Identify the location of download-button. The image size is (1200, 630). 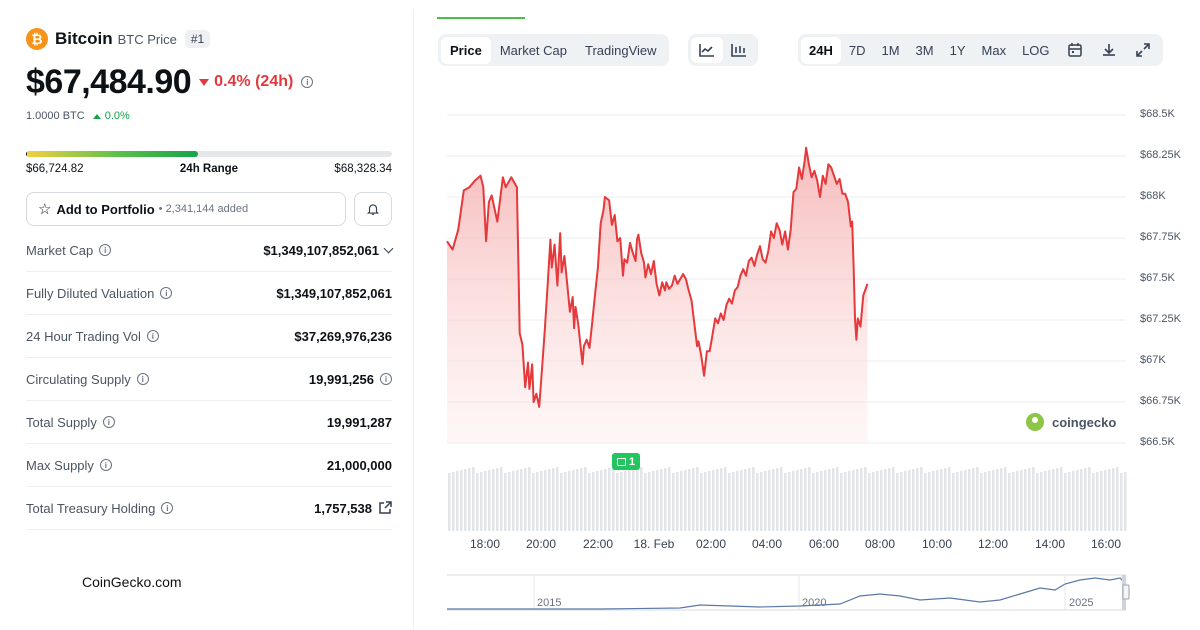
(1109, 50).